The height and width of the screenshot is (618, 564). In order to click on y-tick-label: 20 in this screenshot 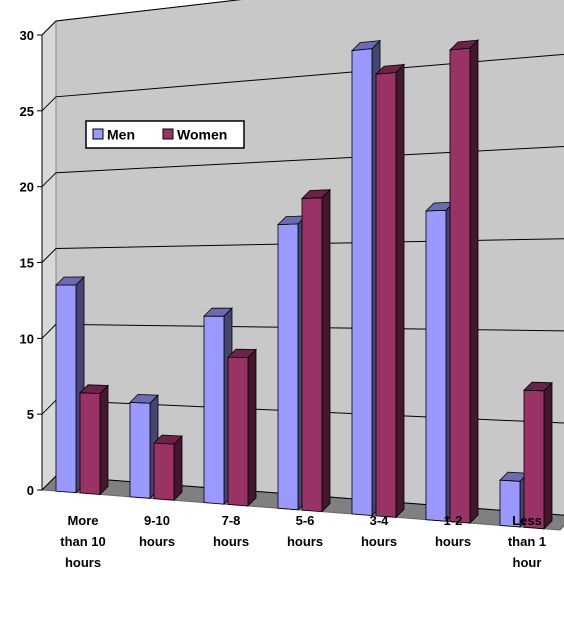, I will do `click(27, 187)`.